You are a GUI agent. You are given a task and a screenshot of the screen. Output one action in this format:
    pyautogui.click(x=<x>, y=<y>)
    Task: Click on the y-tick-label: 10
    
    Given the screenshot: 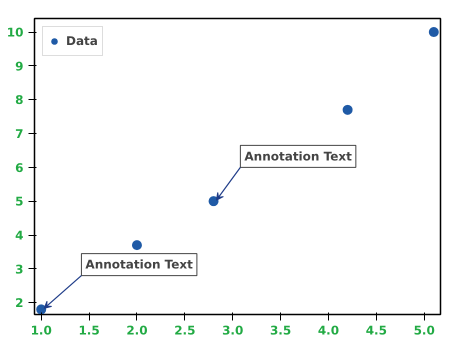 What is the action you would take?
    pyautogui.click(x=15, y=33)
    